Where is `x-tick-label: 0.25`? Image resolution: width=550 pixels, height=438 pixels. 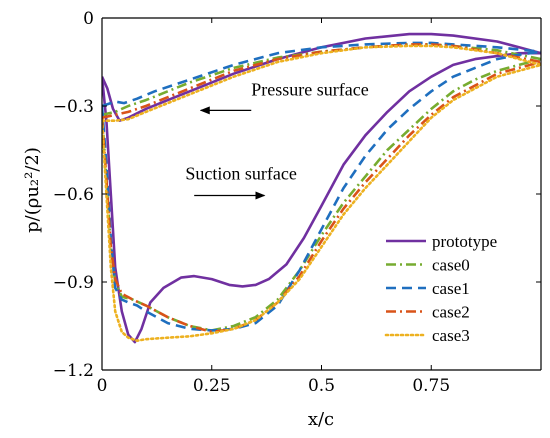 x-tick-label: 0.25 is located at coordinates (212, 386).